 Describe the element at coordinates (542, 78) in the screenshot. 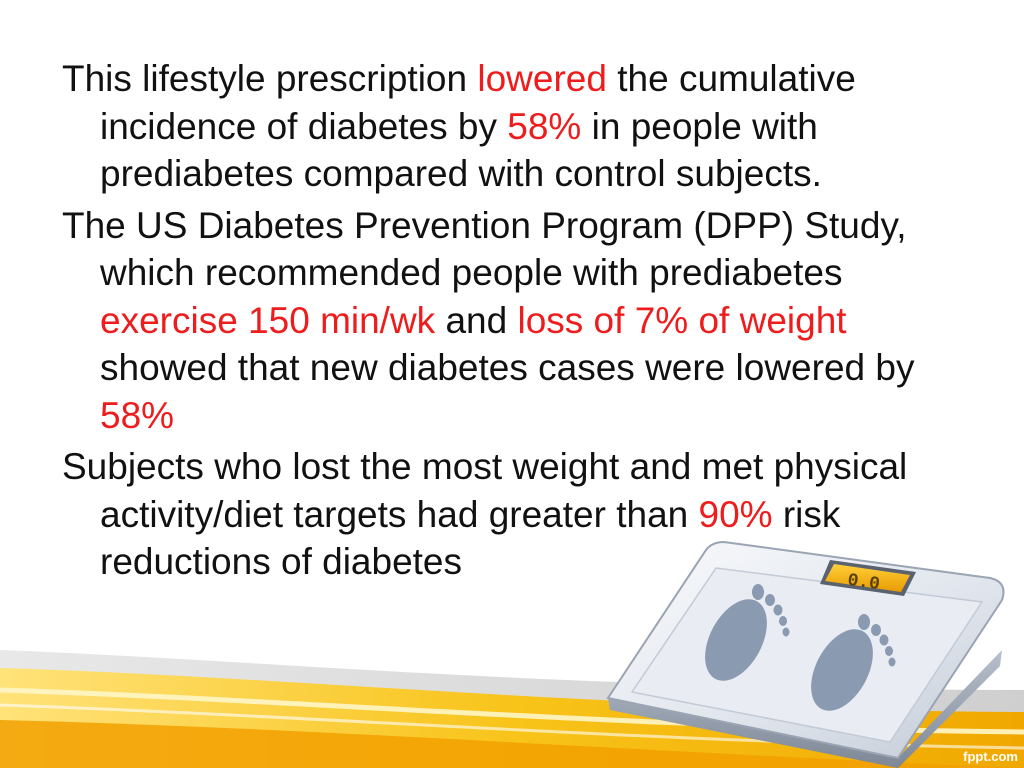

I see `highlight-lowered: lowered` at that location.